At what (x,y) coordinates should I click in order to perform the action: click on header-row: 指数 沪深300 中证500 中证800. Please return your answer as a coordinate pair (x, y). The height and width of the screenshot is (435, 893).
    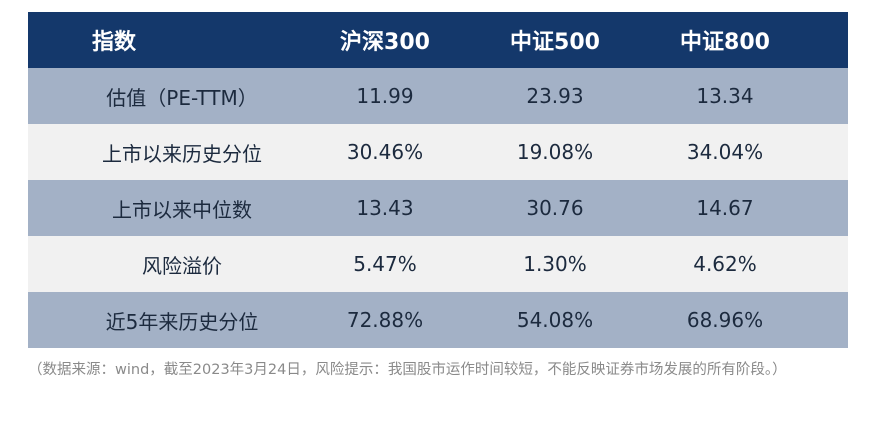
    Looking at the image, I should click on (438, 40).